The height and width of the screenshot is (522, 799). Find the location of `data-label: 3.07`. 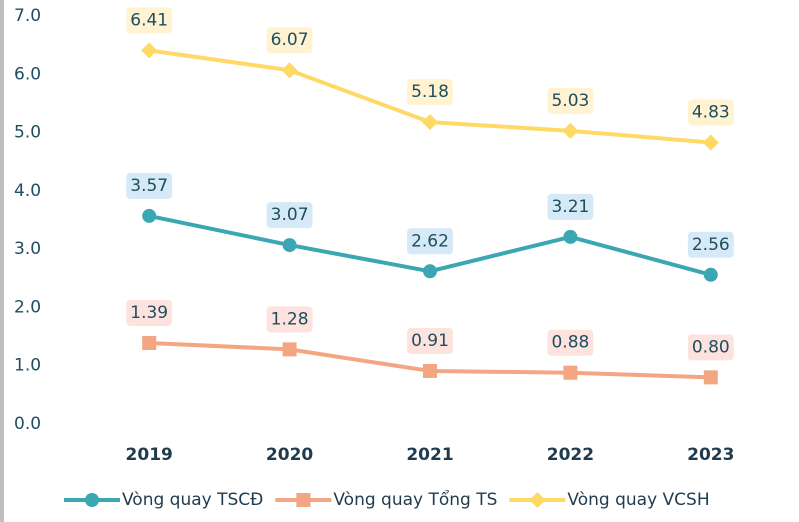

data-label: 3.07 is located at coordinates (290, 215).